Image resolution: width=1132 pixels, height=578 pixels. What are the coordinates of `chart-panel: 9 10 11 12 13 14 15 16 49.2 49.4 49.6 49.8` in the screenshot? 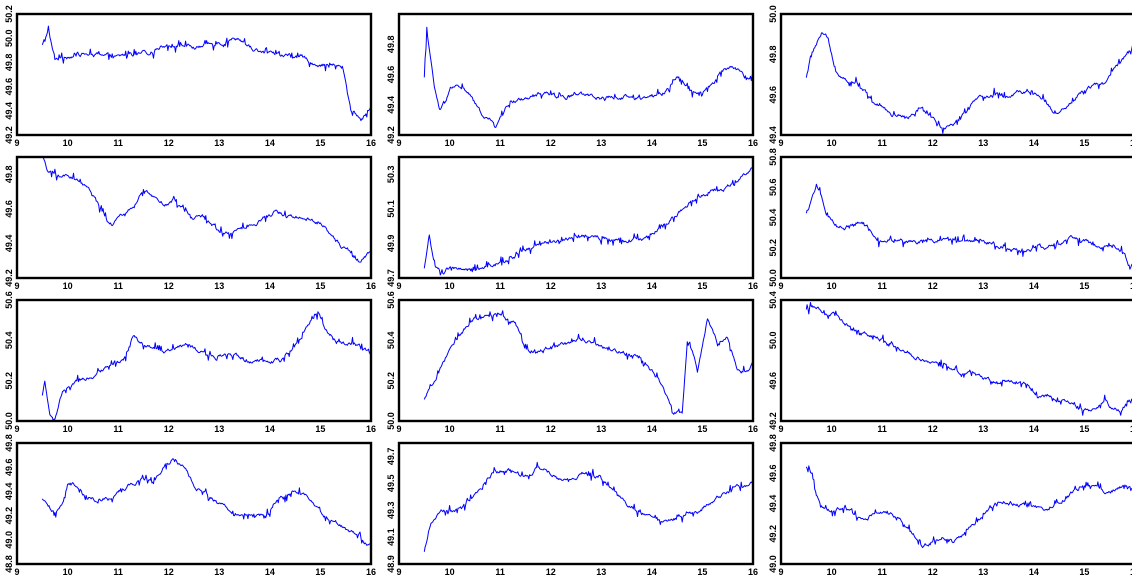 It's located at (188, 220).